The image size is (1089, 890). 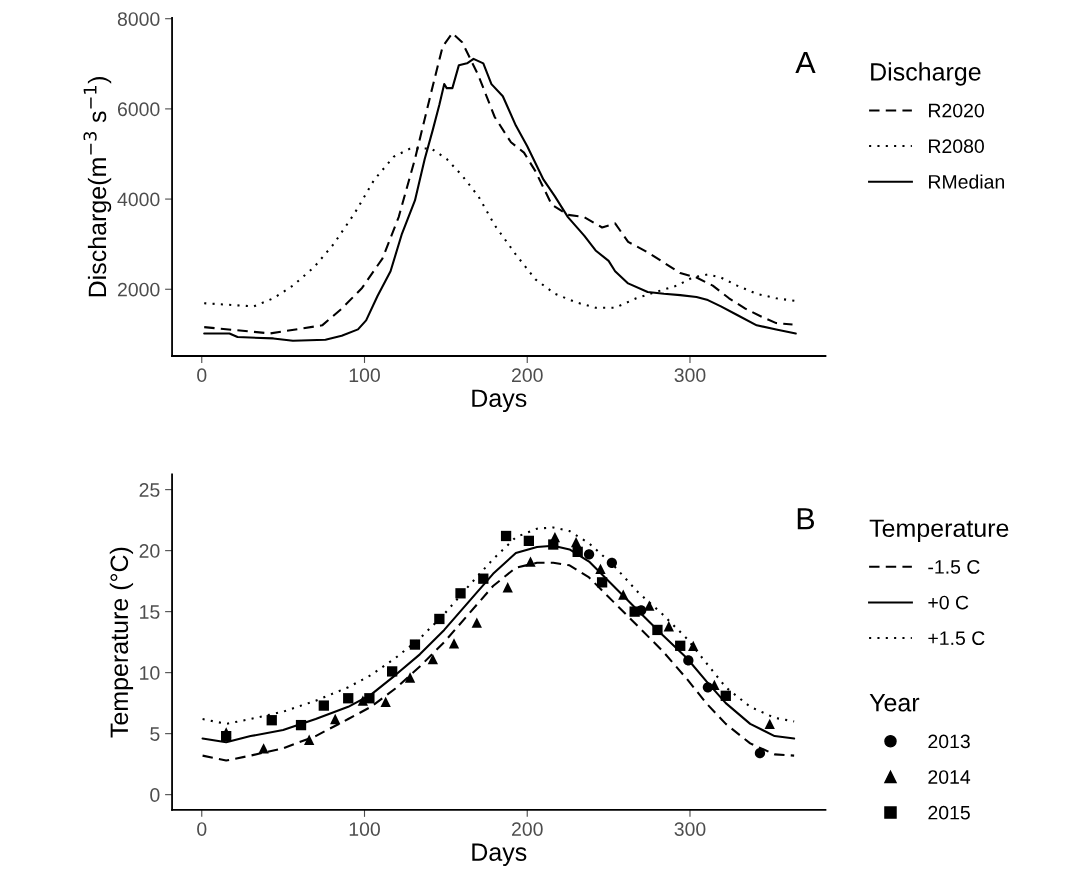 I want to click on y-axis-title: Discharge(m$^{−3}$ s$^{−1}$), so click(x=97, y=187).